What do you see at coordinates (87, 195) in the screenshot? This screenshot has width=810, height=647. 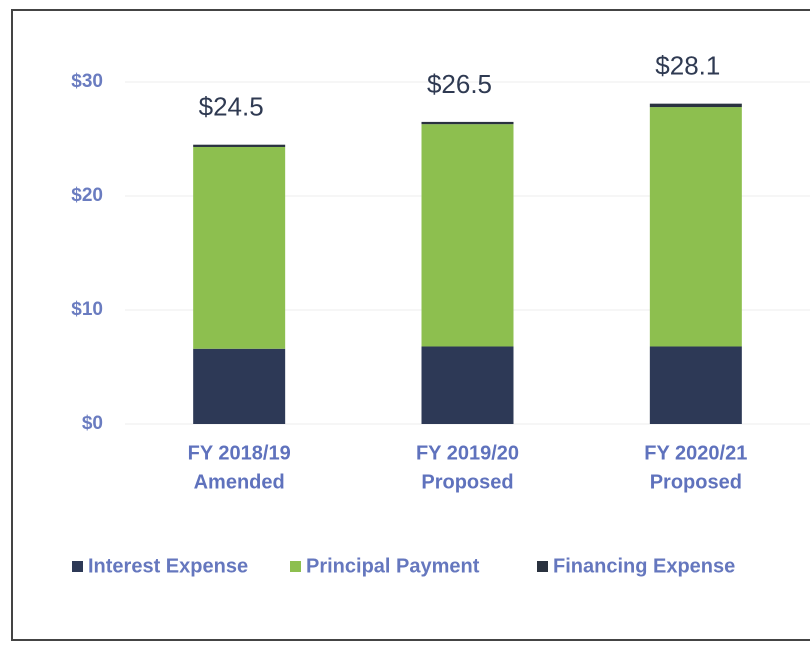 I see `y-tick-label: $20` at bounding box center [87, 195].